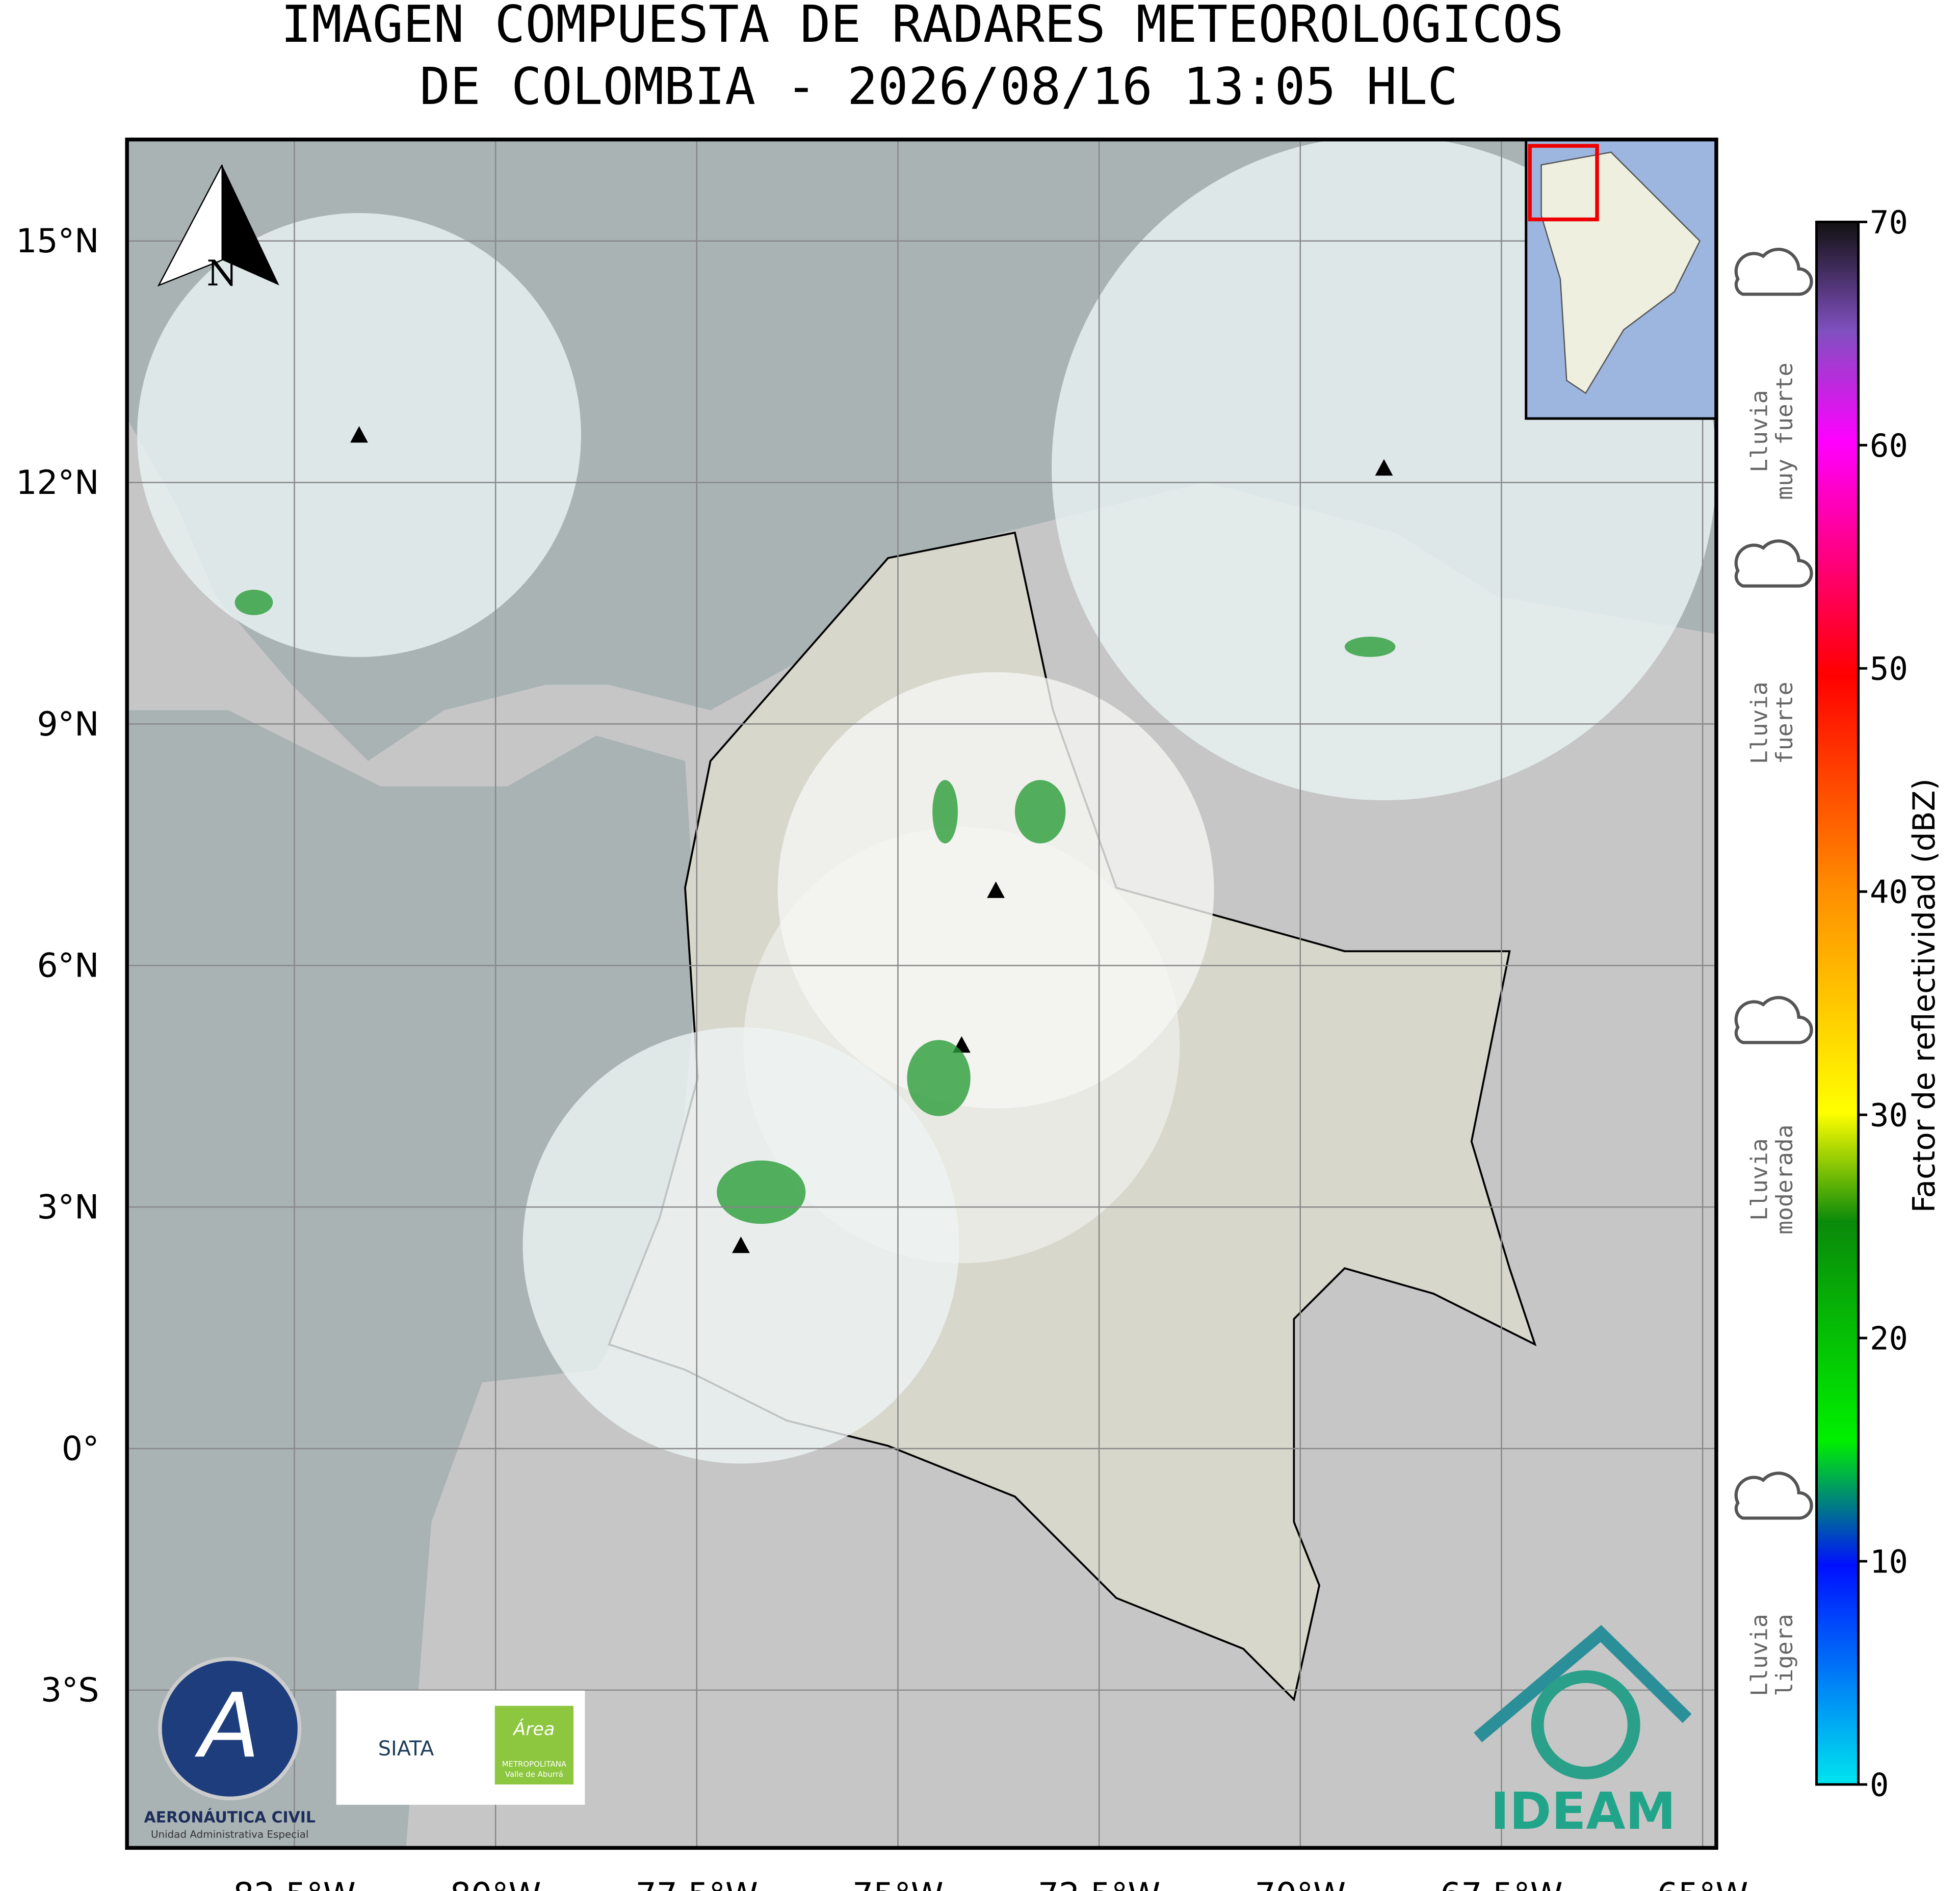 This screenshot has height=1891, width=1960. I want to click on inset-highlight, so click(1564, 183).